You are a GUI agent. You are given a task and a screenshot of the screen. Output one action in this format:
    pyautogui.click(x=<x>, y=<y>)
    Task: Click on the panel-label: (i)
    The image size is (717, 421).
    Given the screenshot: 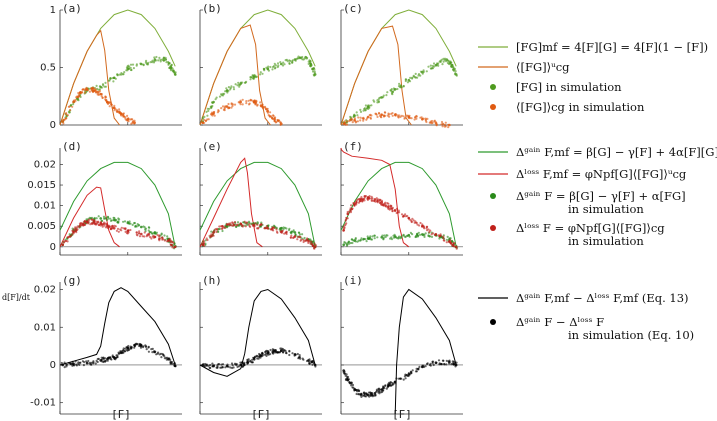 What is the action you would take?
    pyautogui.click(x=353, y=280)
    